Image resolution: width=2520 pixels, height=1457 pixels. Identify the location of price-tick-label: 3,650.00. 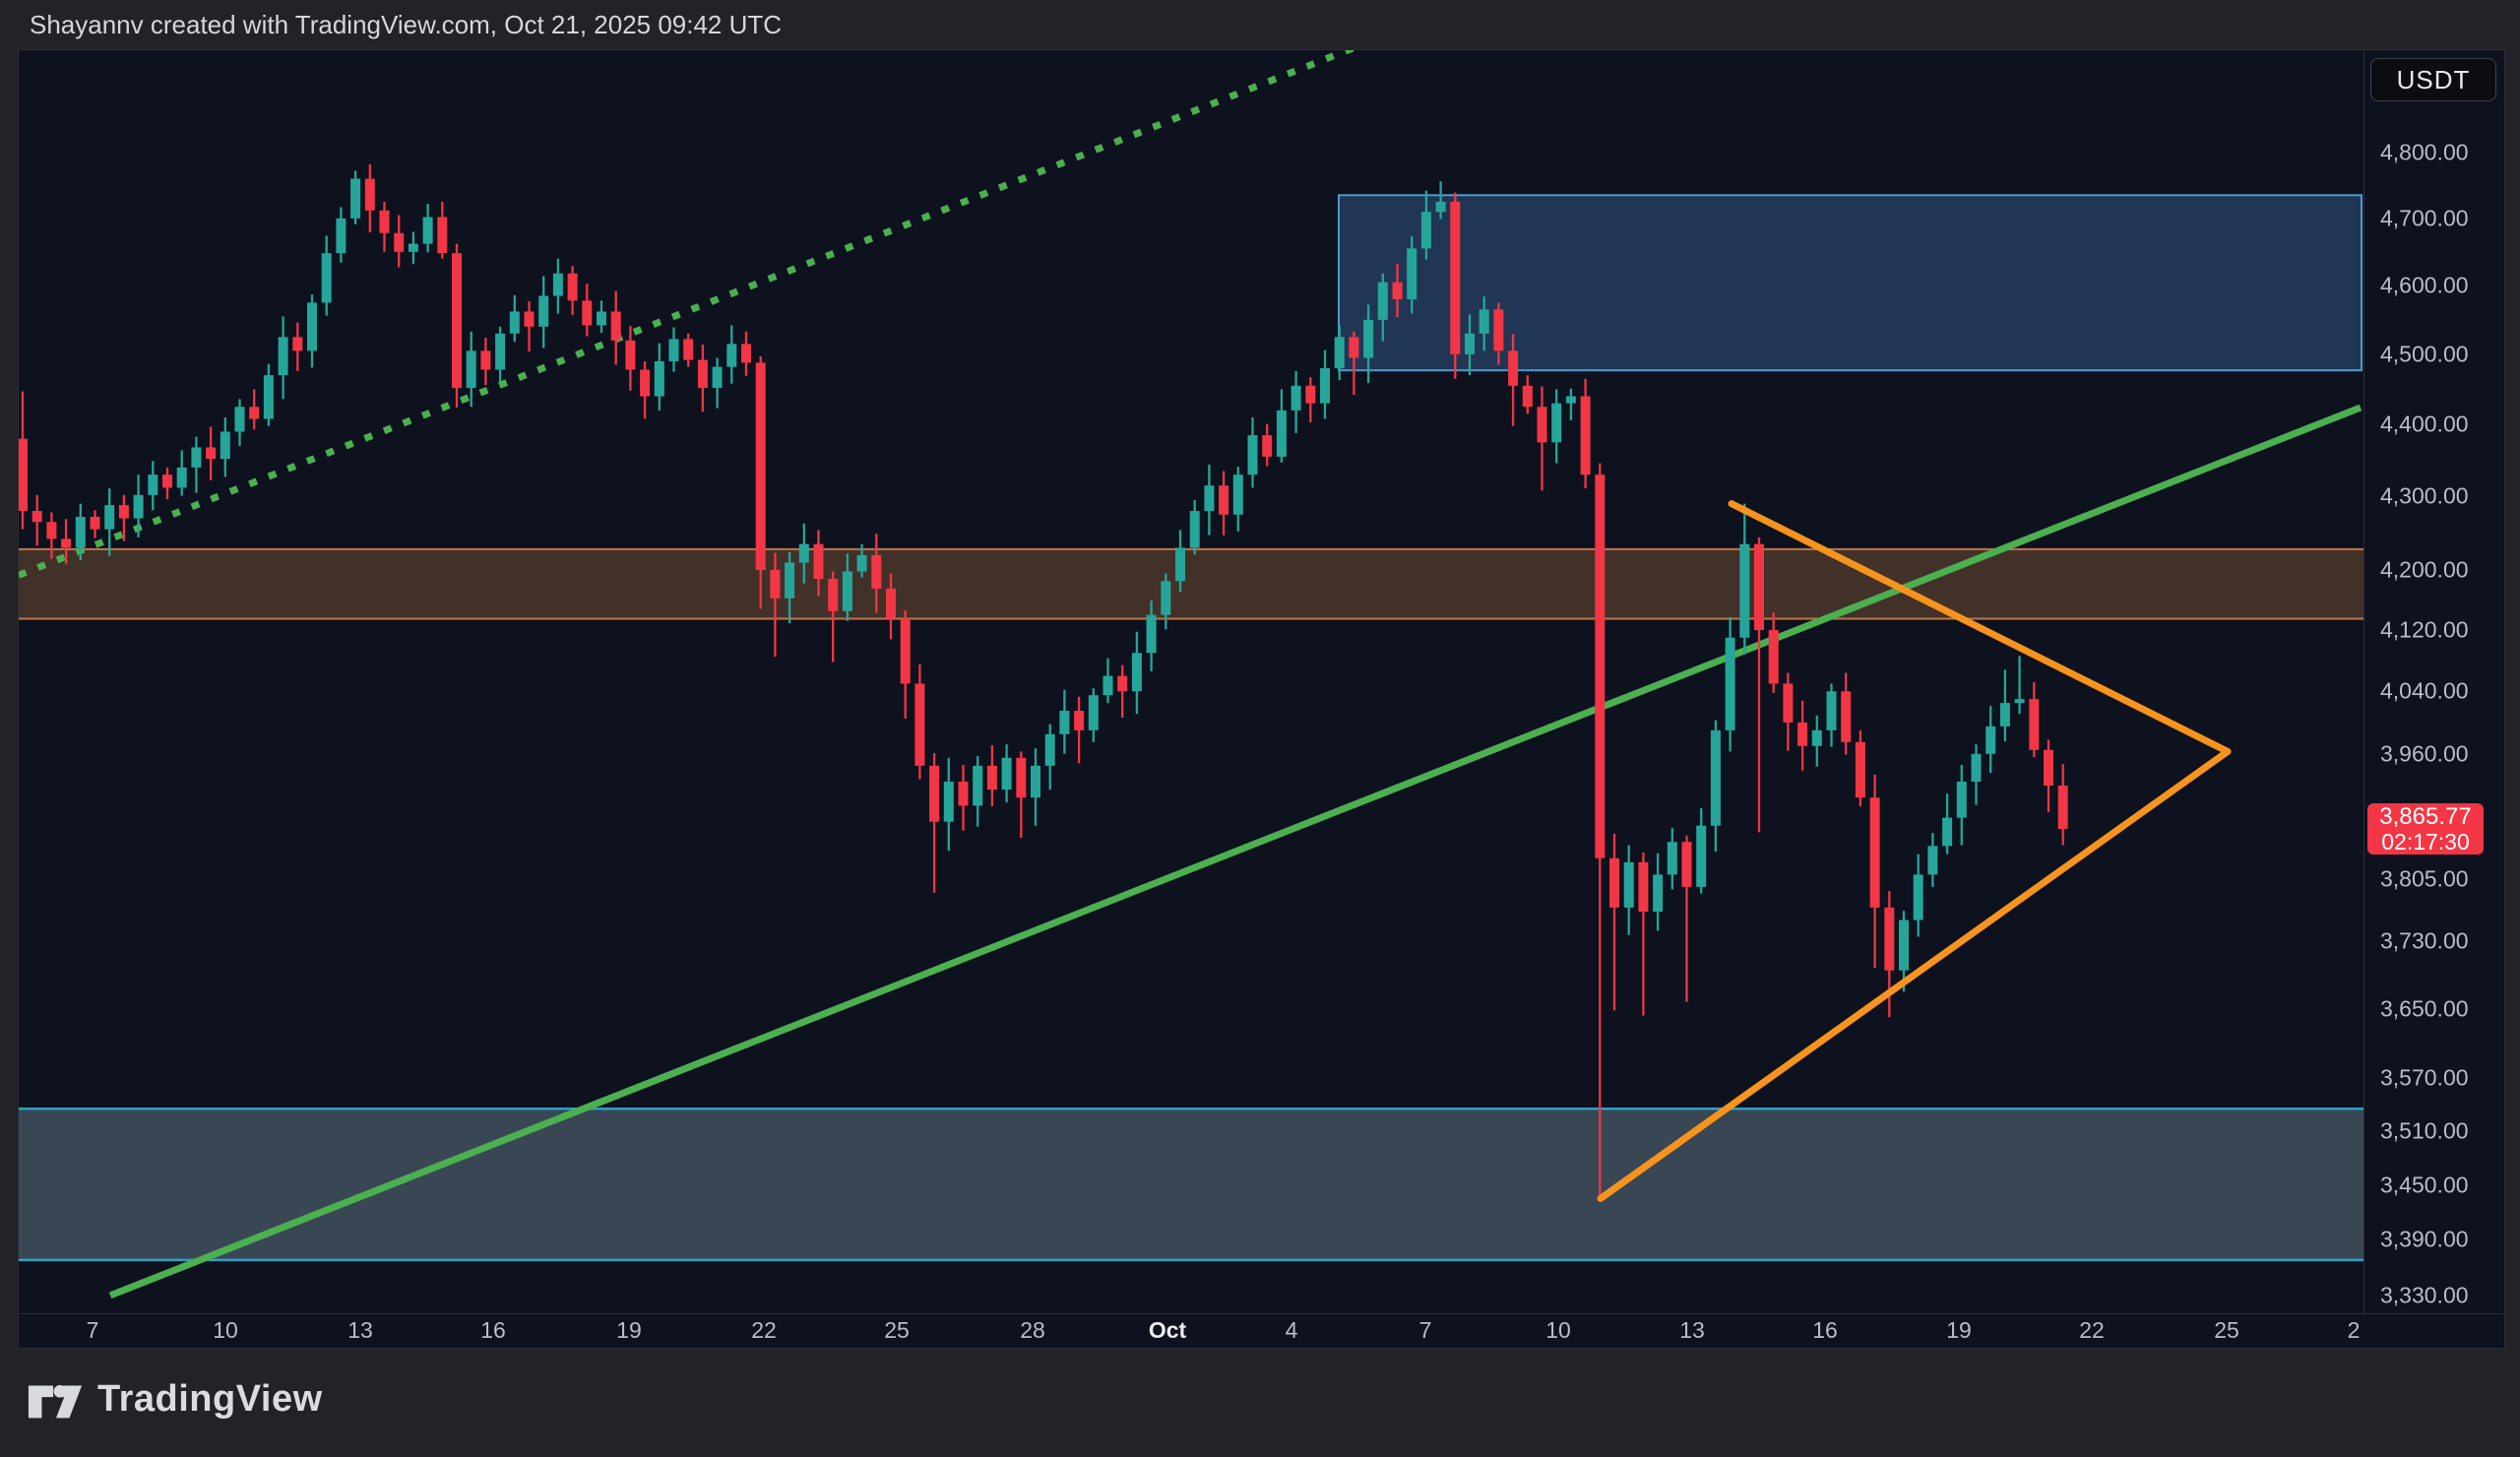
(2424, 1008).